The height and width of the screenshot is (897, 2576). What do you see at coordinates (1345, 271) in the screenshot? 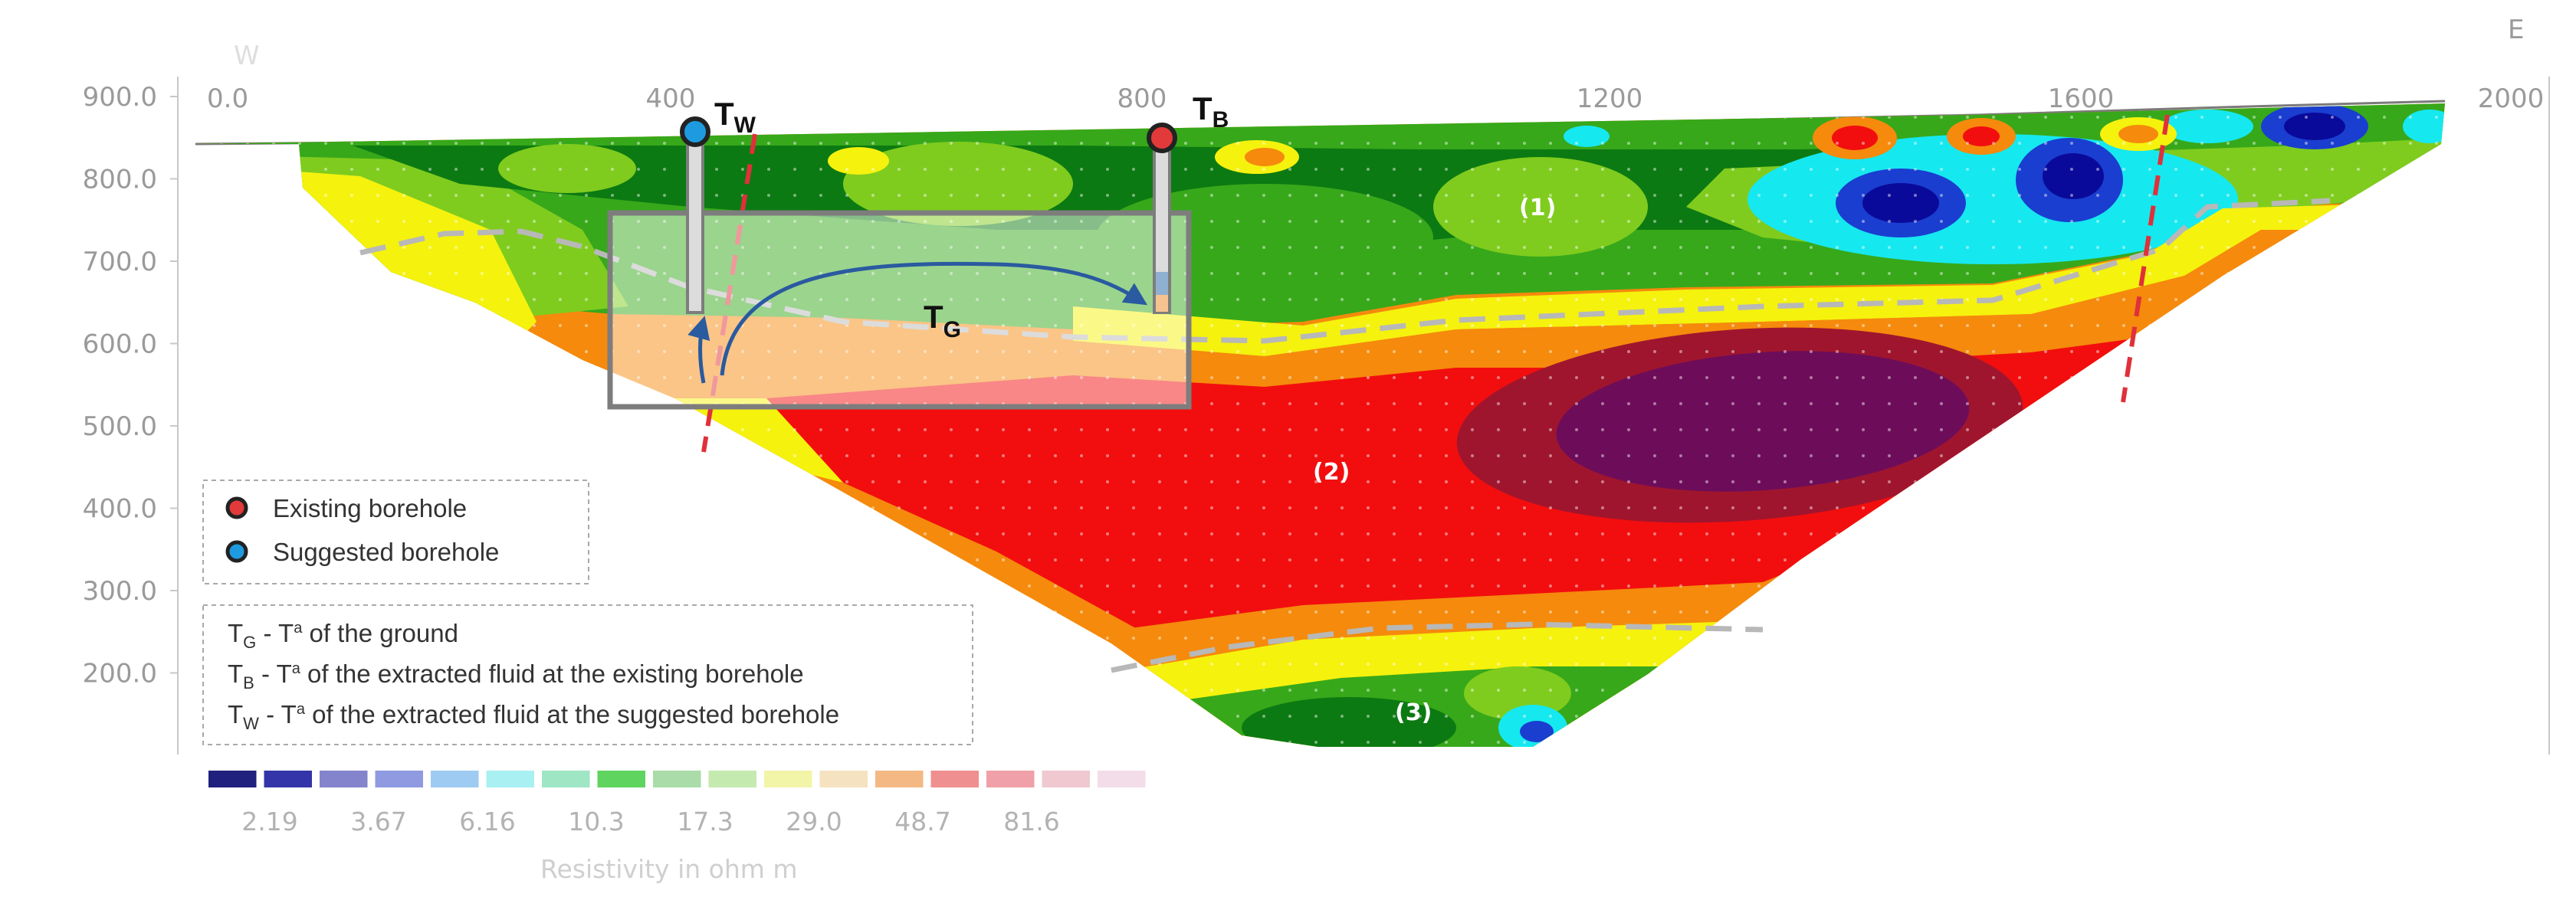
I see `upper-layer-boundary` at bounding box center [1345, 271].